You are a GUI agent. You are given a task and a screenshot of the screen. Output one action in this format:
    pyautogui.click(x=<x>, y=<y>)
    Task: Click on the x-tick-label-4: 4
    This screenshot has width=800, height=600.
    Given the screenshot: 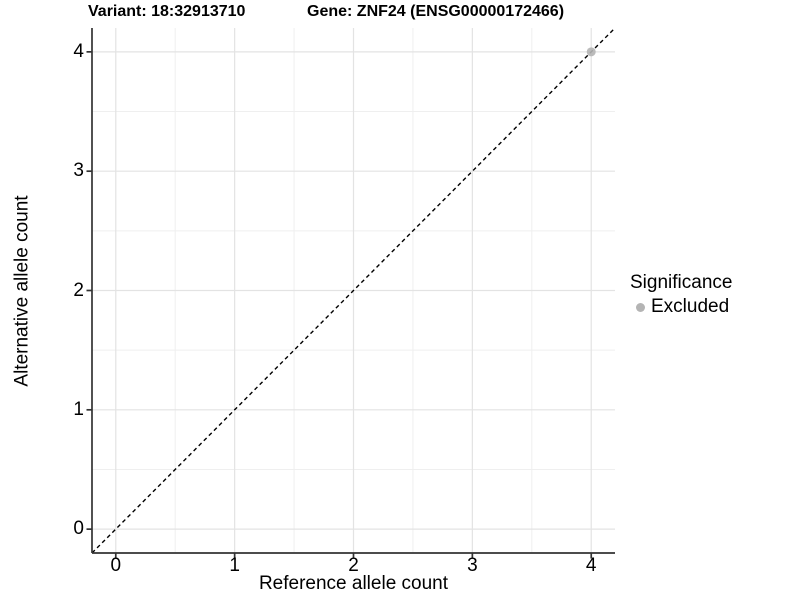 What is the action you would take?
    pyautogui.click(x=591, y=565)
    